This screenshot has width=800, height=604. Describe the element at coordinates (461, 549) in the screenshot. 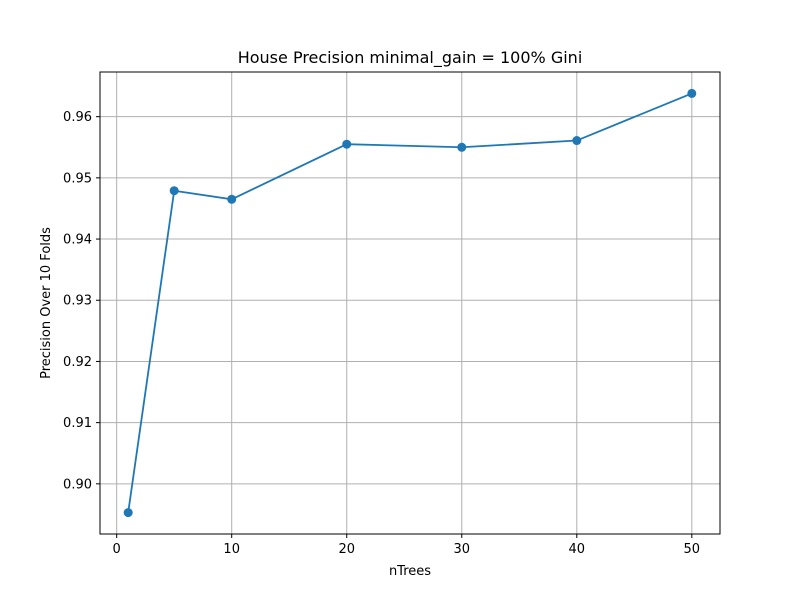

I see `x-tick-label: 30` at that location.